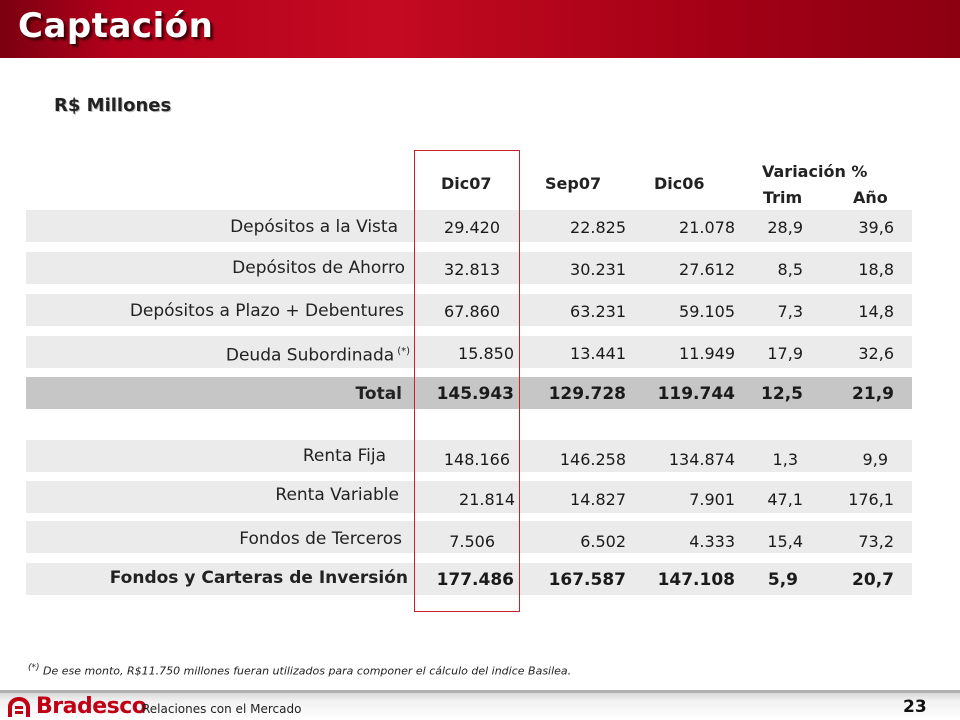 Image resolution: width=960 pixels, height=720 pixels. Describe the element at coordinates (487, 499) in the screenshot. I see `cell-dic07: 21.814` at that location.